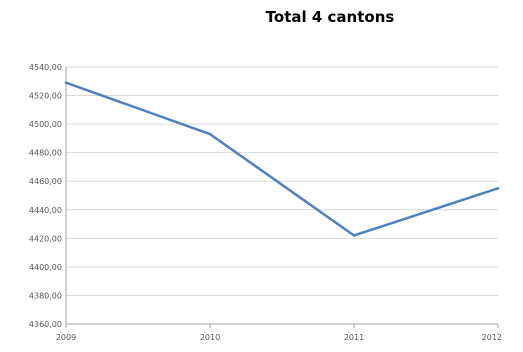  What do you see at coordinates (330, 17) in the screenshot?
I see `chart-title: Total 4 cantons` at bounding box center [330, 17].